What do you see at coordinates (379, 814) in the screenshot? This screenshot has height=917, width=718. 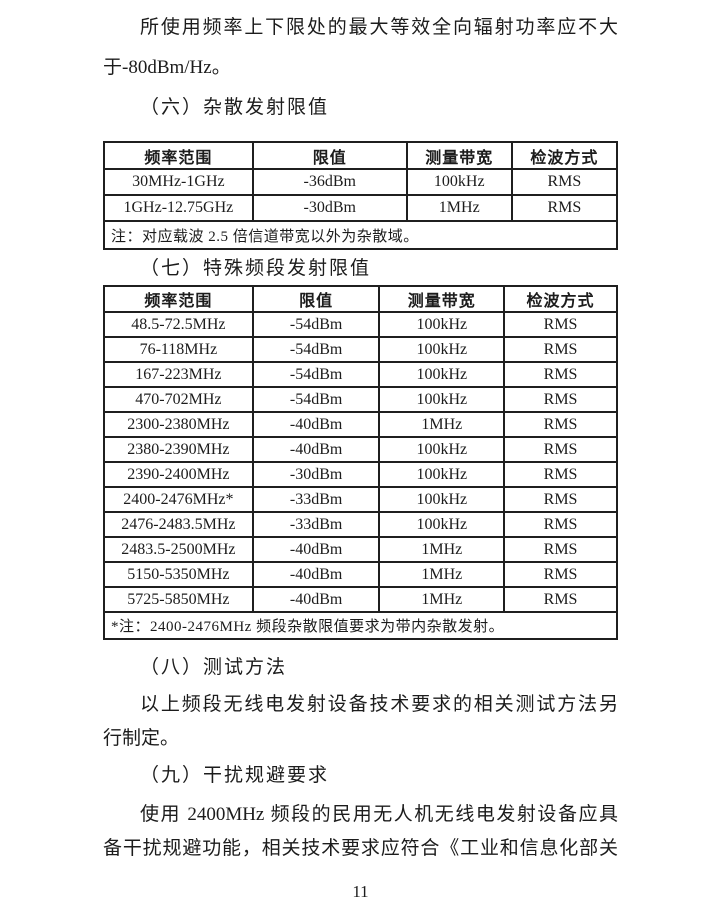 I see `section-9-line-1: 使用 2400MHz 频段的民用无人机无线电发射设备应具` at bounding box center [379, 814].